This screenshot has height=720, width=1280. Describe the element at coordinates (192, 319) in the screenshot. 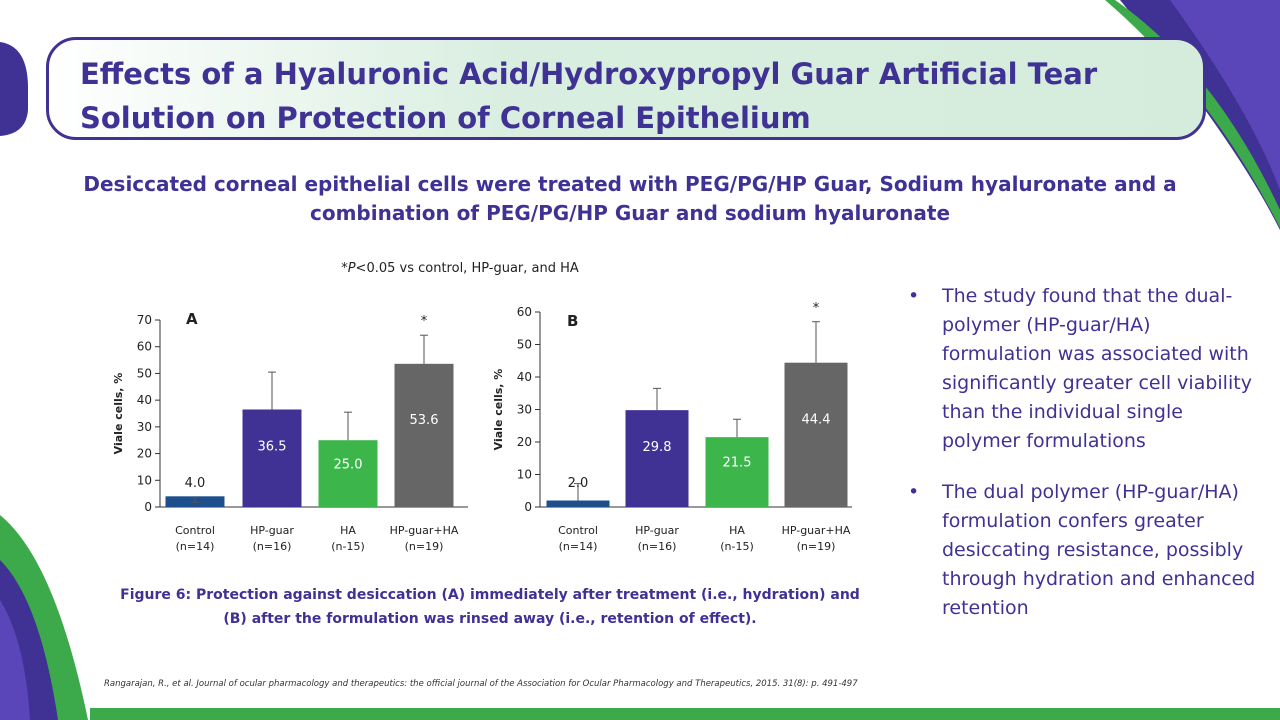

I see `chart-a-panel-letter: A` at that location.